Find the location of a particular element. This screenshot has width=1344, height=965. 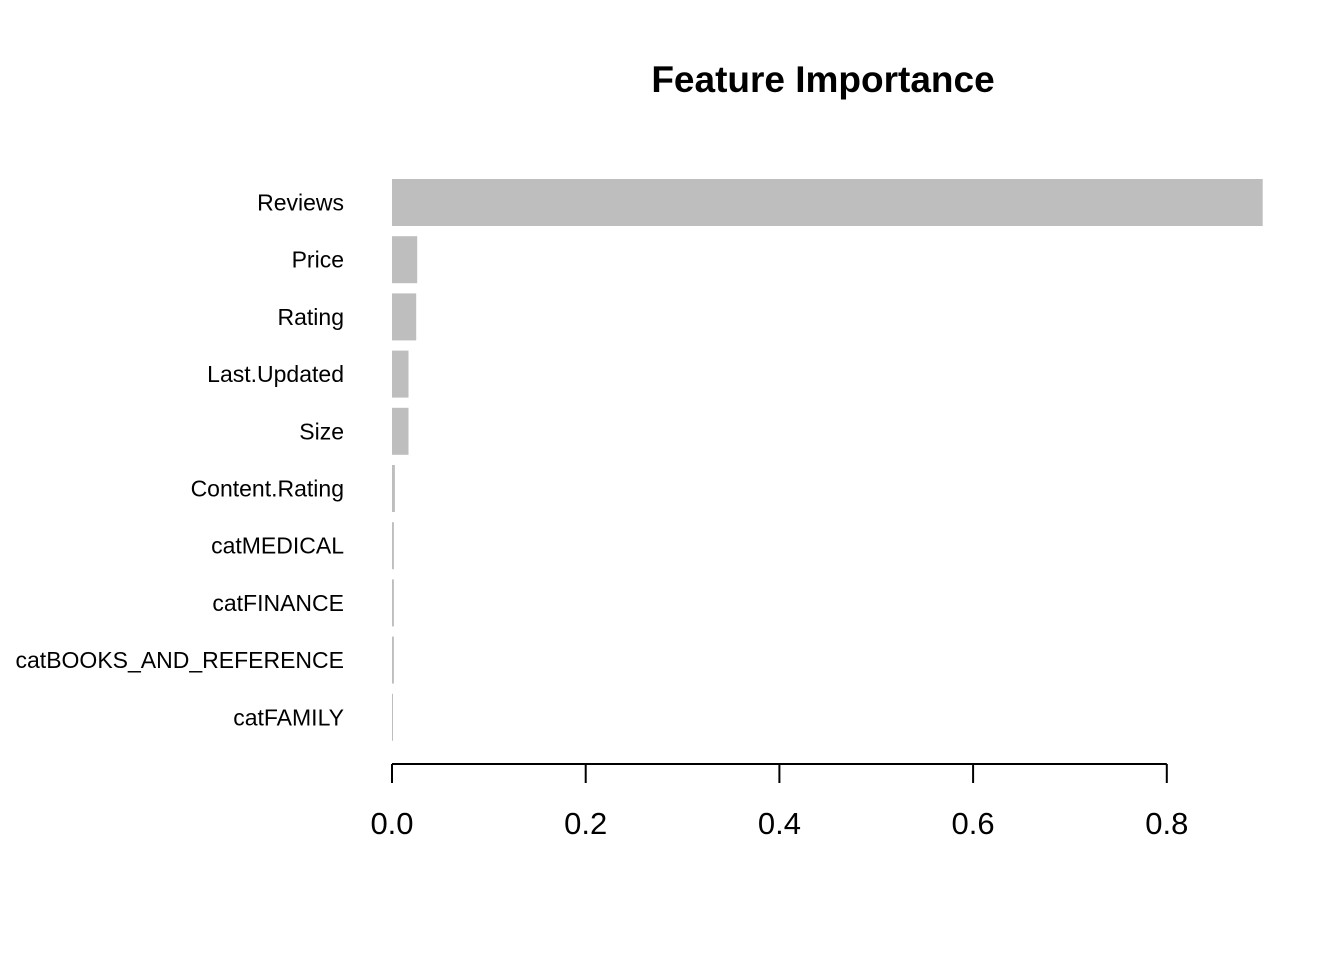

chart-title: Feature Importance is located at coordinates (822, 79).